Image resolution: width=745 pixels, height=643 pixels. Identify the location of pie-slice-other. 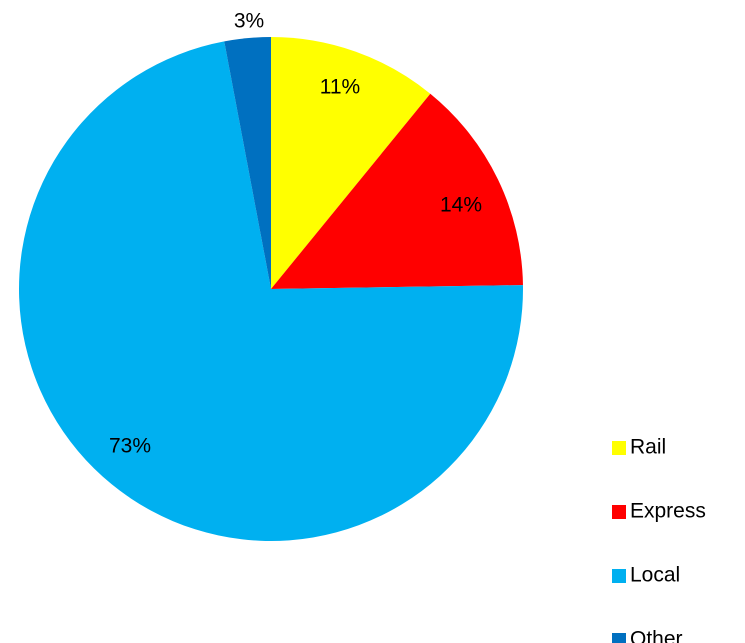
(247, 163).